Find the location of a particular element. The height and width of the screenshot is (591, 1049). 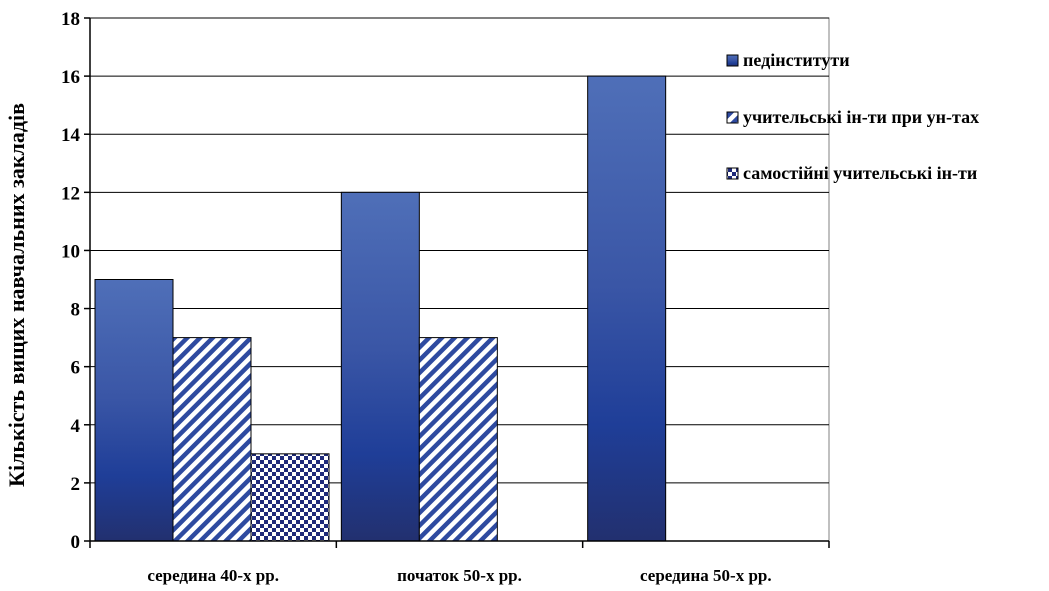

y-tick-label: 0 is located at coordinates (76, 542).